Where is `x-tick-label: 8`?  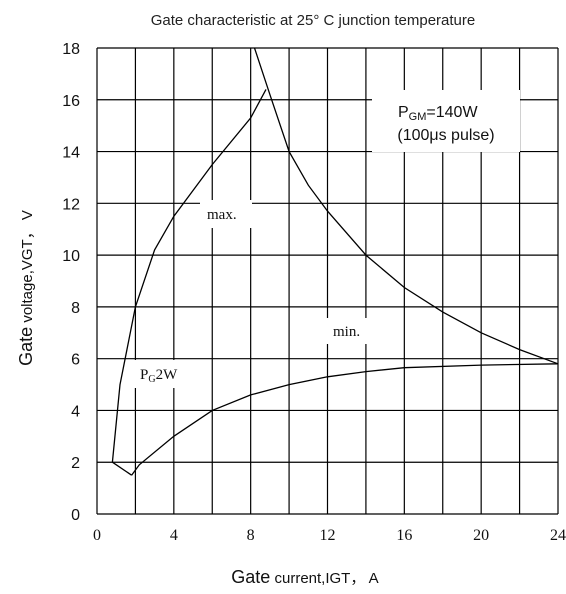
x-tick-label: 8 is located at coordinates (251, 535).